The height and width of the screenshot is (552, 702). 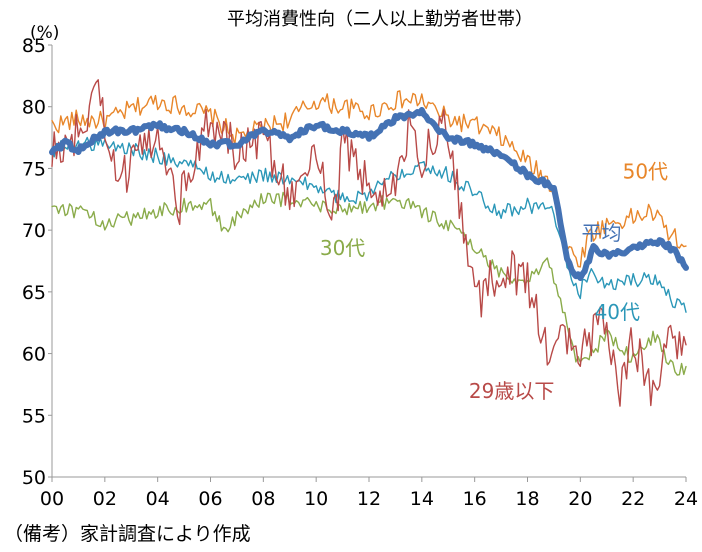 I want to click on x-tick-label: 00, so click(x=52, y=499).